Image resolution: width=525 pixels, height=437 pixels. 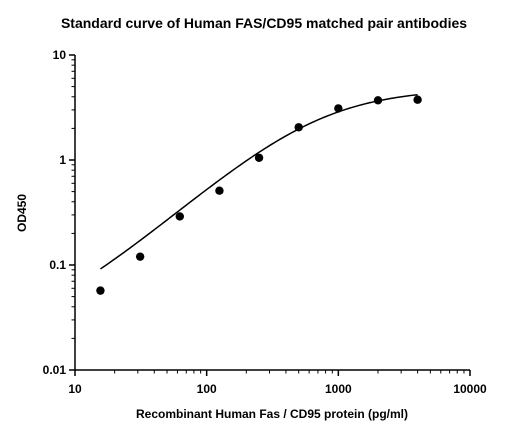 What do you see at coordinates (338, 389) in the screenshot?
I see `x-tick-label: 1000` at bounding box center [338, 389].